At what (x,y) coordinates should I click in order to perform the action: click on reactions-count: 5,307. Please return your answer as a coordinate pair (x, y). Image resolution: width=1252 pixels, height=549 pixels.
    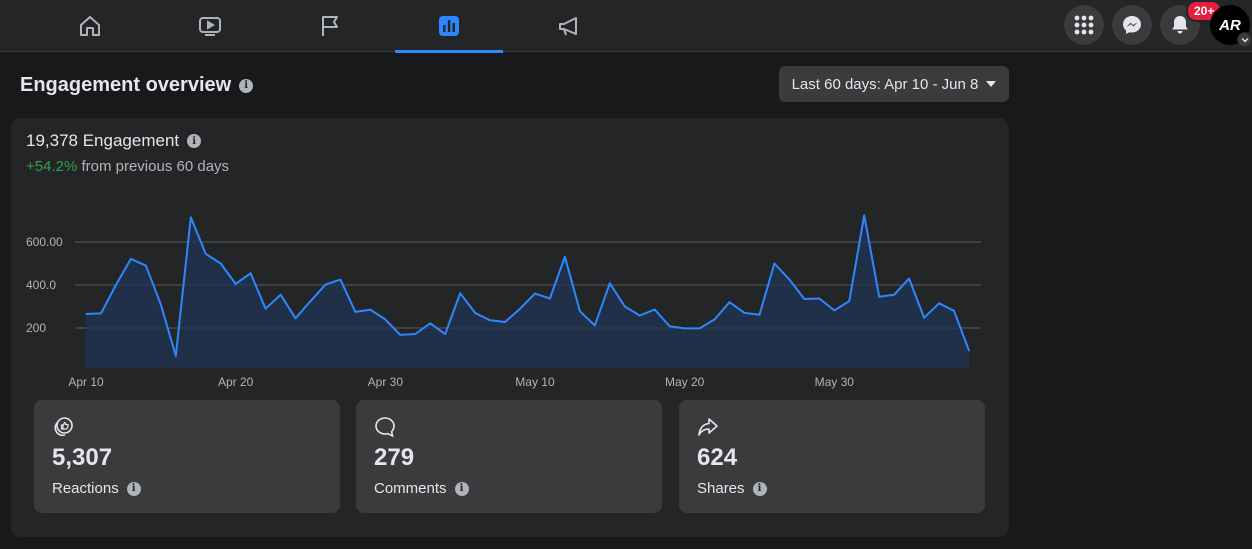
    Looking at the image, I should click on (82, 457).